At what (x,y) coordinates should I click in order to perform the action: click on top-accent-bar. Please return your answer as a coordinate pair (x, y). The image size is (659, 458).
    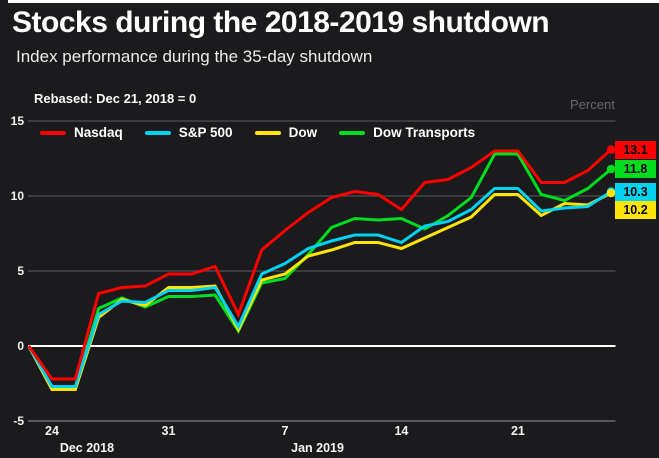
    Looking at the image, I should click on (333, 1).